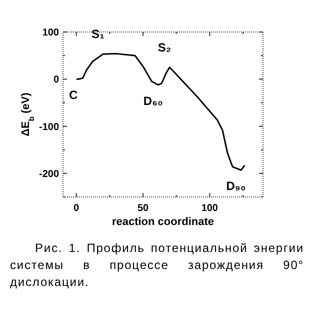 The width and height of the screenshot is (316, 309). What do you see at coordinates (77, 208) in the screenshot?
I see `x-tick-label: 0` at bounding box center [77, 208].